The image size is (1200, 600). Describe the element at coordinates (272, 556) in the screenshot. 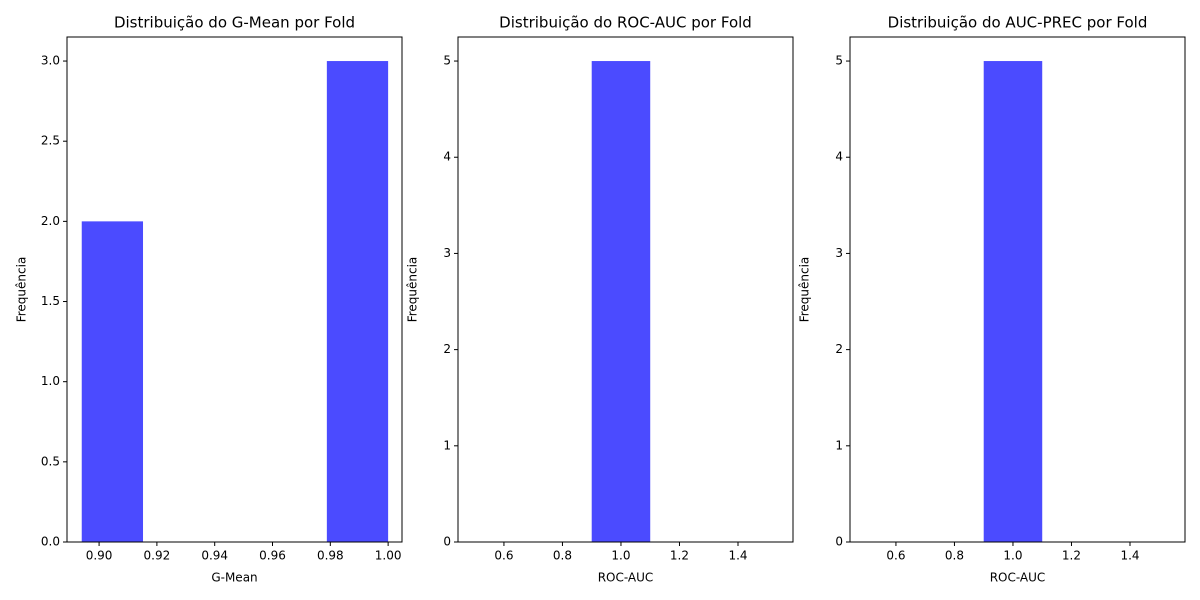

I see `x-tick-label: 0.96` at that location.